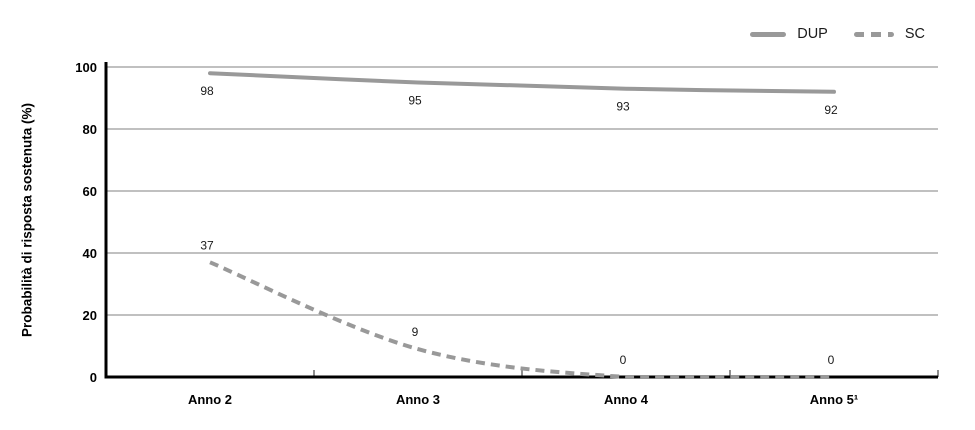  Describe the element at coordinates (90, 129) in the screenshot. I see `y-tick-label-80: 80` at that location.